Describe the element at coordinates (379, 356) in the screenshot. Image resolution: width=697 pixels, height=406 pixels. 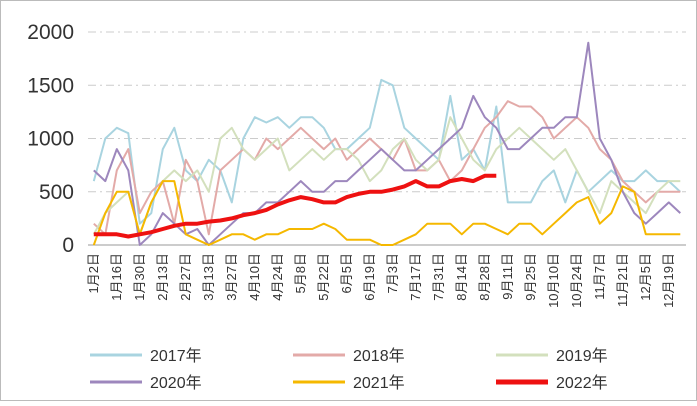
I see `legend-label: 2018年` at that location.